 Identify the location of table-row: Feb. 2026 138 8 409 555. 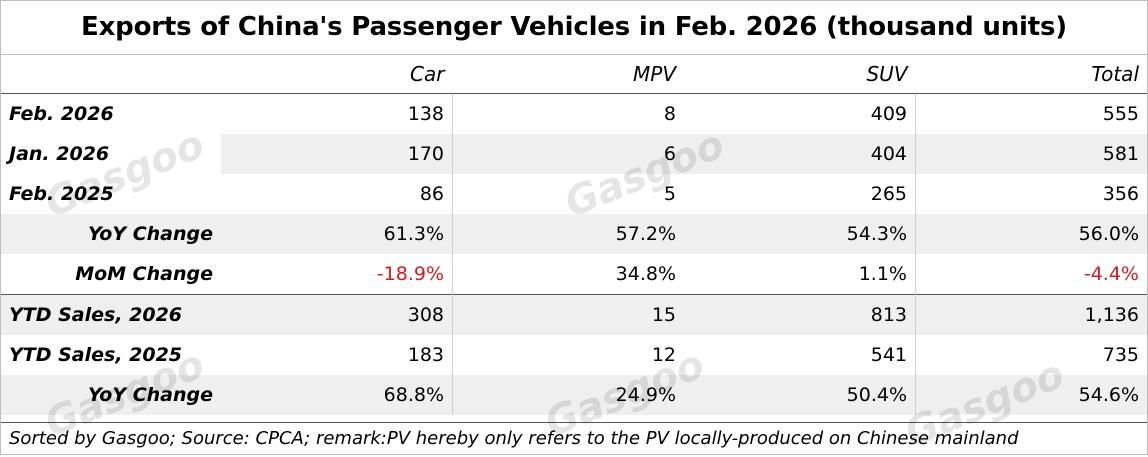
(574, 113).